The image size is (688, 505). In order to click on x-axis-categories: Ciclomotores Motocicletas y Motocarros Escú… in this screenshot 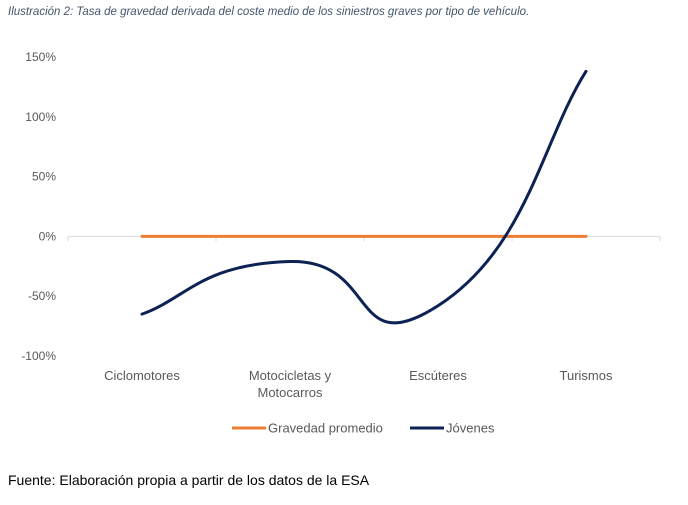, I will do `click(358, 384)`.